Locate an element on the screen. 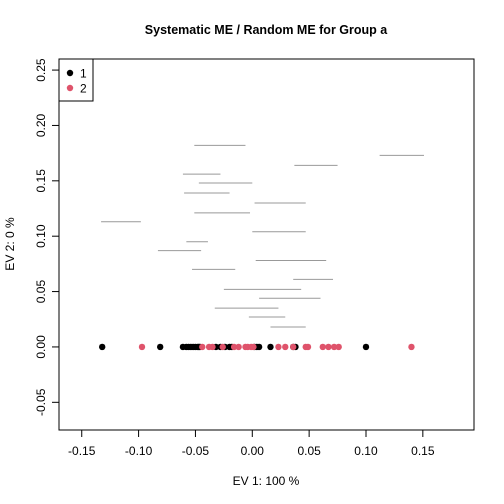  x-tick-label: -0.05 is located at coordinates (196, 451).